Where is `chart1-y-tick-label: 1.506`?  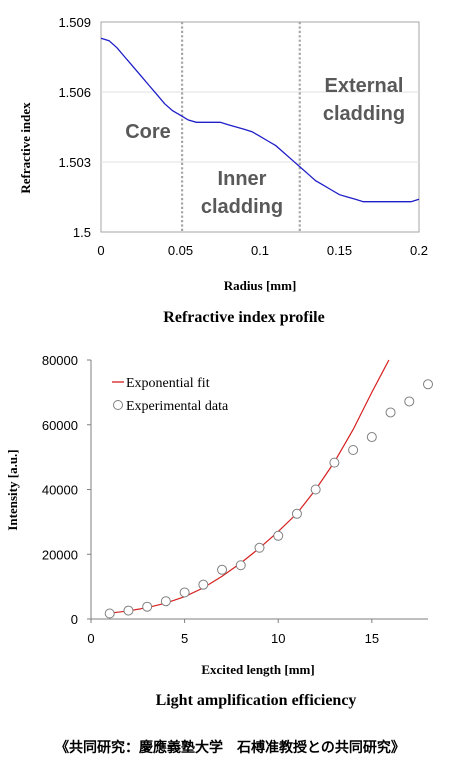
chart1-y-tick-label: 1.506 is located at coordinates (74, 92).